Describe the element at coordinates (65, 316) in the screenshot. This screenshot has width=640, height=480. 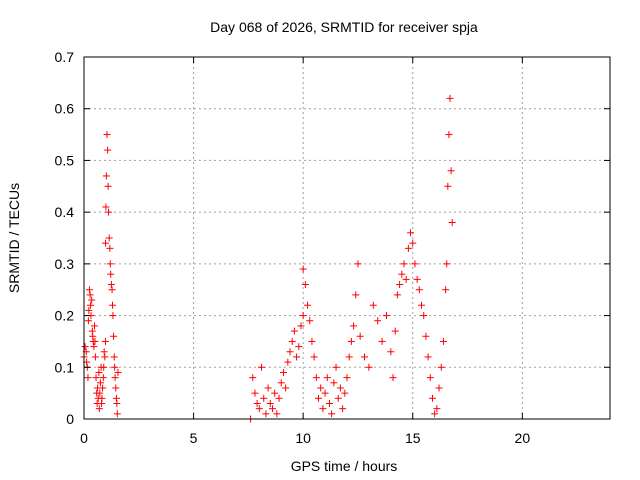
I see `y-tick-label: 0.2` at that location.